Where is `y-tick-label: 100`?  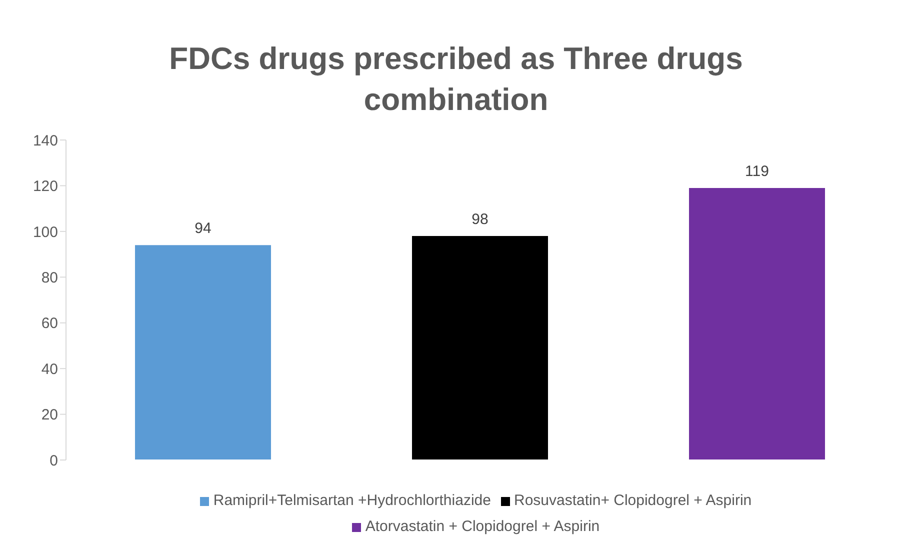 y-tick-label: 100 is located at coordinates (45, 232).